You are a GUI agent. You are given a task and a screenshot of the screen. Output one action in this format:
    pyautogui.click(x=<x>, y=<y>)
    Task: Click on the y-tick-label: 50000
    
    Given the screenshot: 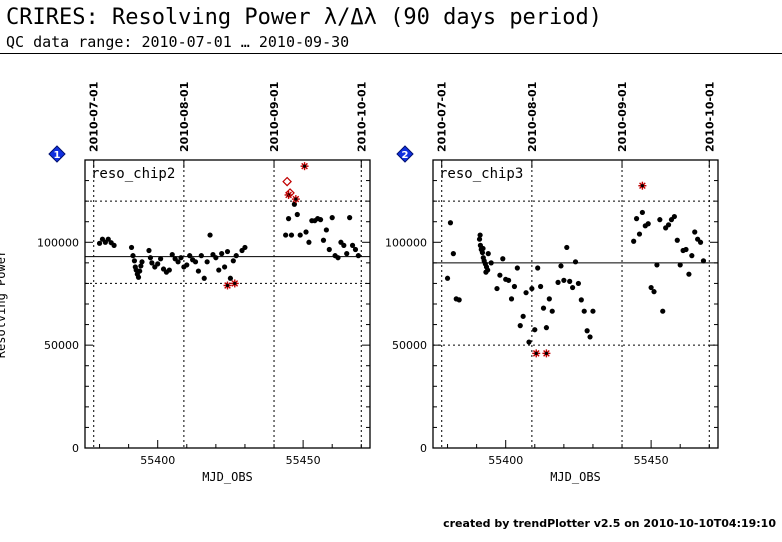 What is the action you would take?
    pyautogui.click(x=409, y=345)
    